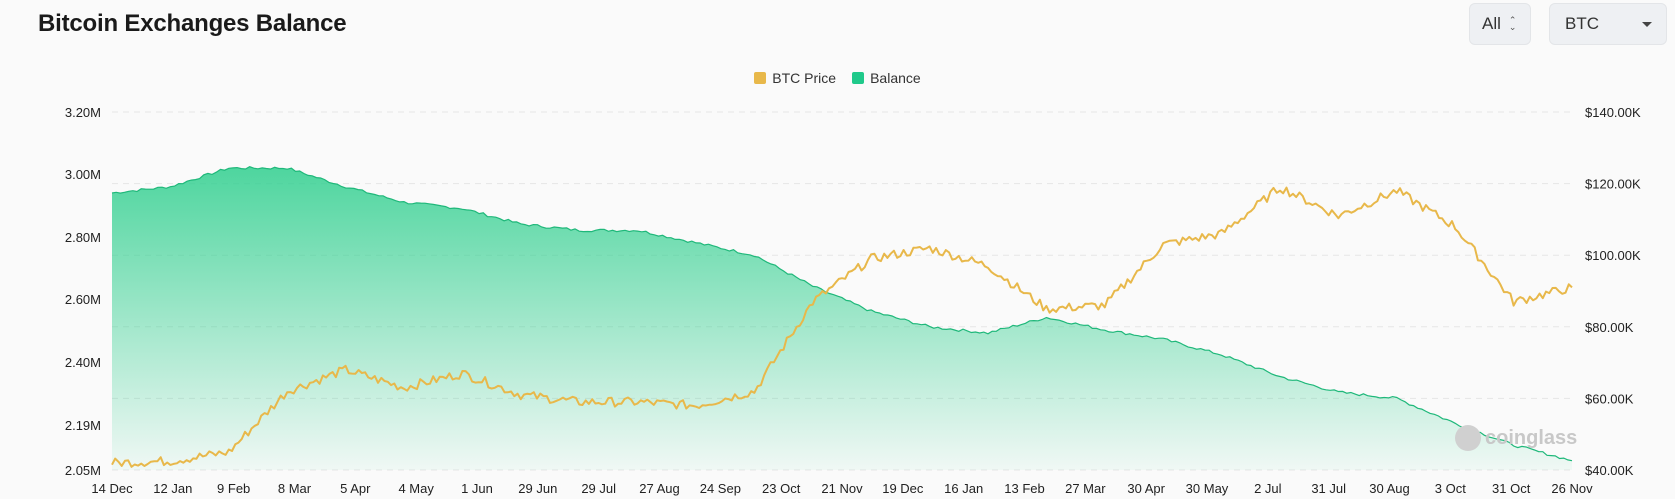 The width and height of the screenshot is (1675, 499). Describe the element at coordinates (83, 174) in the screenshot. I see `y-left-tick-label: 3.00M` at that location.